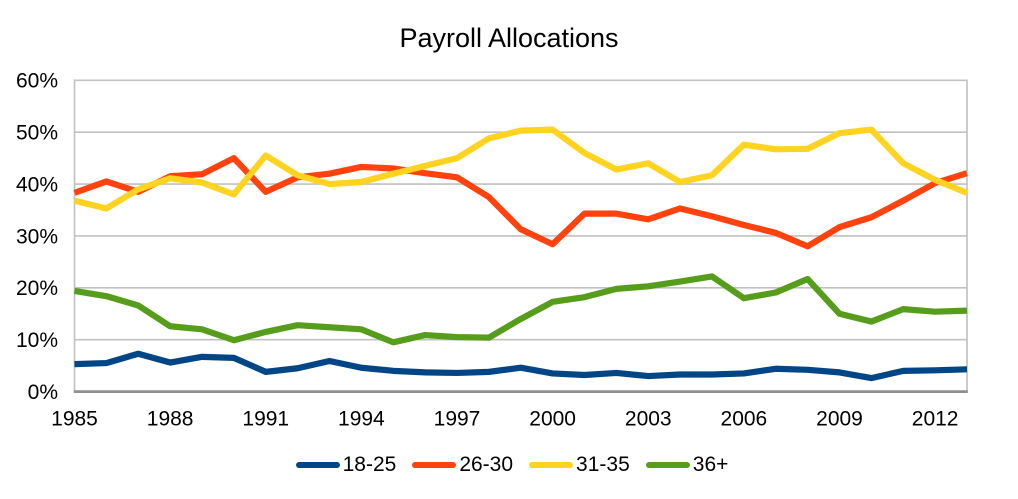  What do you see at coordinates (744, 419) in the screenshot?
I see `x-tick-label-2006: 2006` at bounding box center [744, 419].